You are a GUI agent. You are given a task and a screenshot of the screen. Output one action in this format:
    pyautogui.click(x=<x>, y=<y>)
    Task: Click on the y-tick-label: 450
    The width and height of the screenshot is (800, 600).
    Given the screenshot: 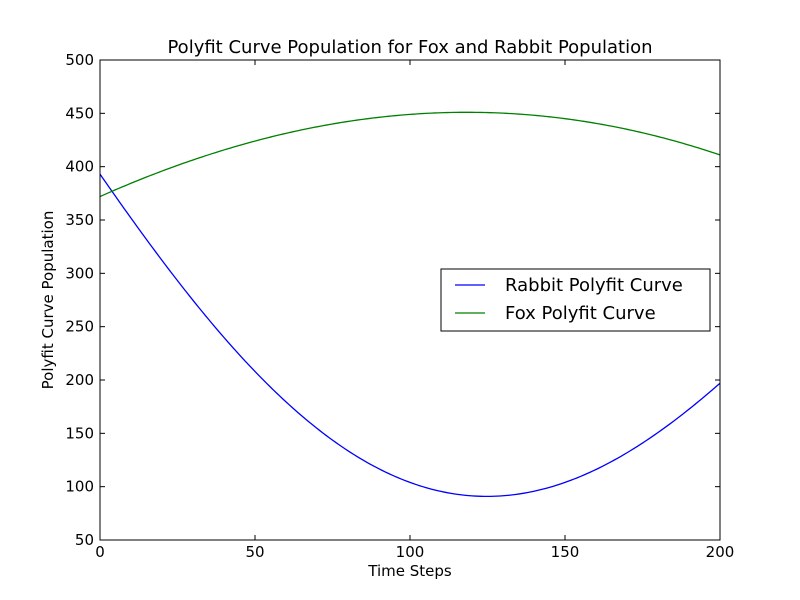 What is the action you would take?
    pyautogui.click(x=79, y=113)
    